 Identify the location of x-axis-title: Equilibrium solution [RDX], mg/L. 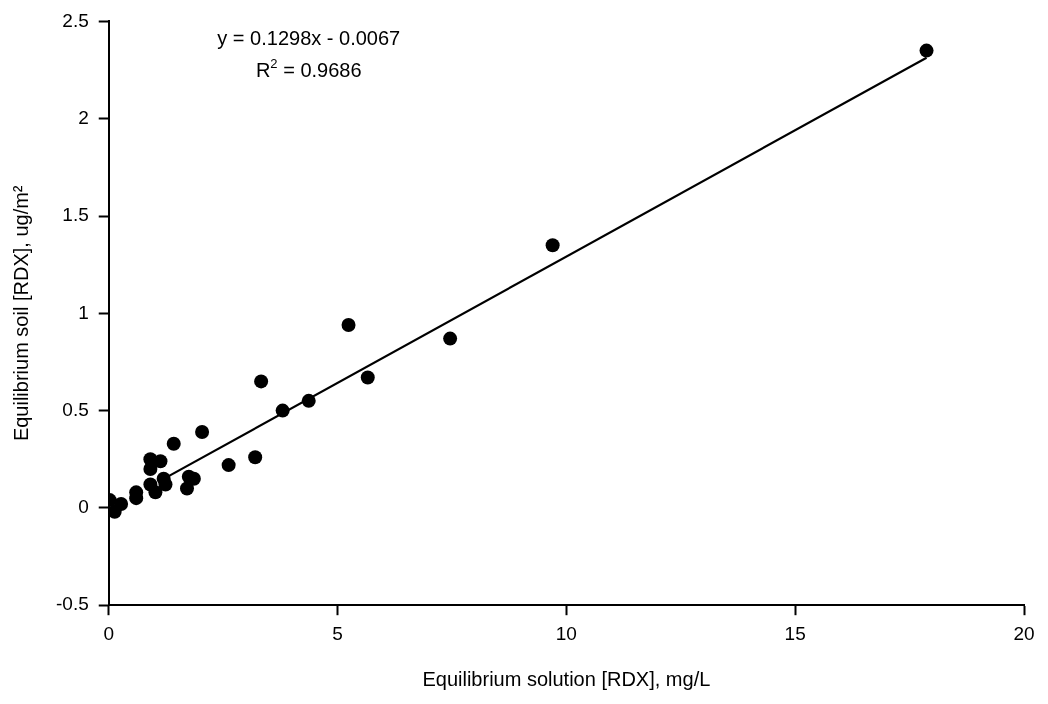
(566, 678).